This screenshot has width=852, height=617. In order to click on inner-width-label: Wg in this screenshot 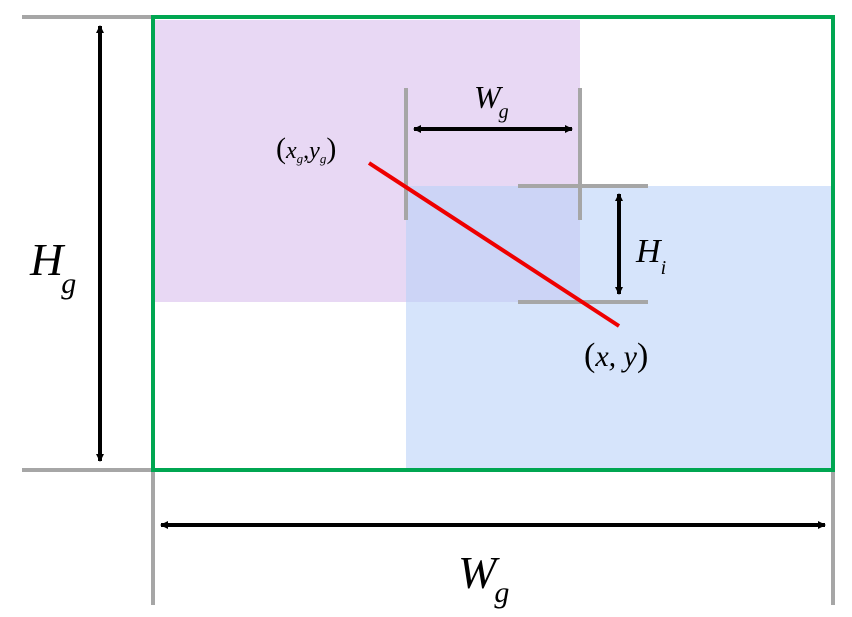, I will do `click(491, 101)`.